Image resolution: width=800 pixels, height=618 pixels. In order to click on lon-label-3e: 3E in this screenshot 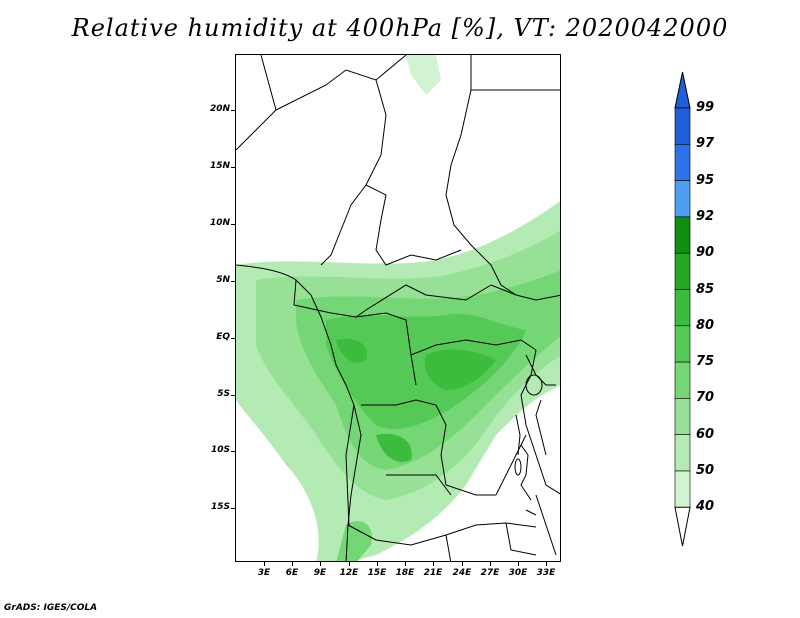, I will do `click(264, 573)`.